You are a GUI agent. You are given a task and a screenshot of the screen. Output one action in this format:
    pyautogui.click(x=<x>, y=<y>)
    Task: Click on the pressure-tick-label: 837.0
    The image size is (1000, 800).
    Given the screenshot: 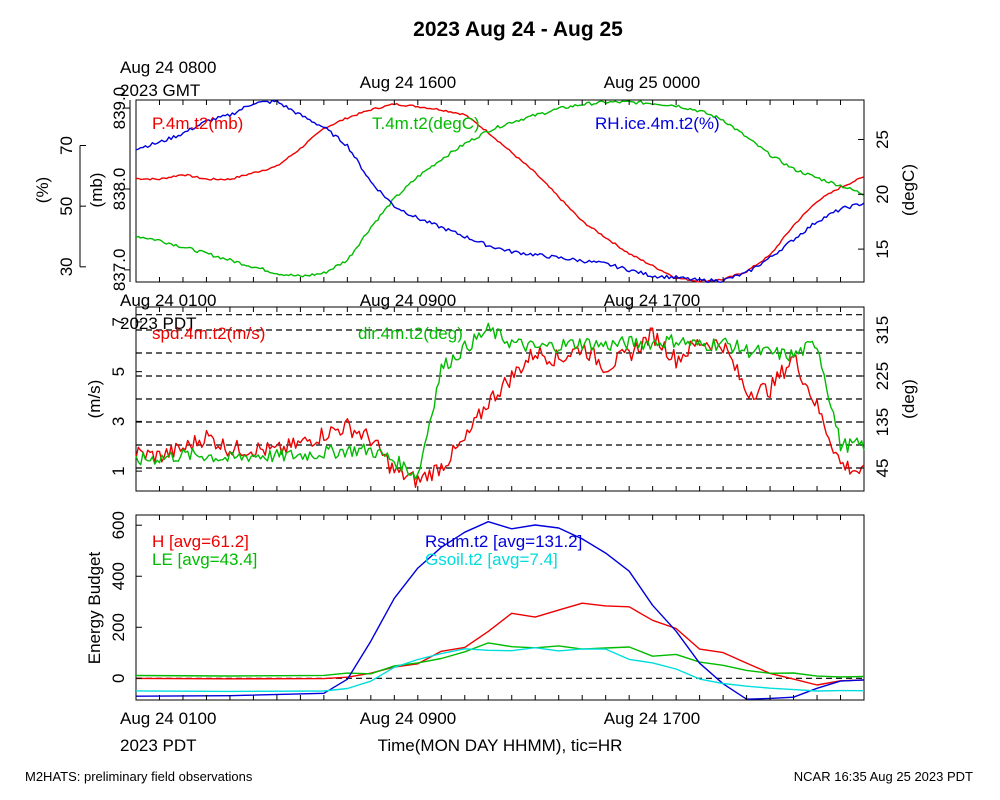 What is the action you would take?
    pyautogui.click(x=119, y=270)
    